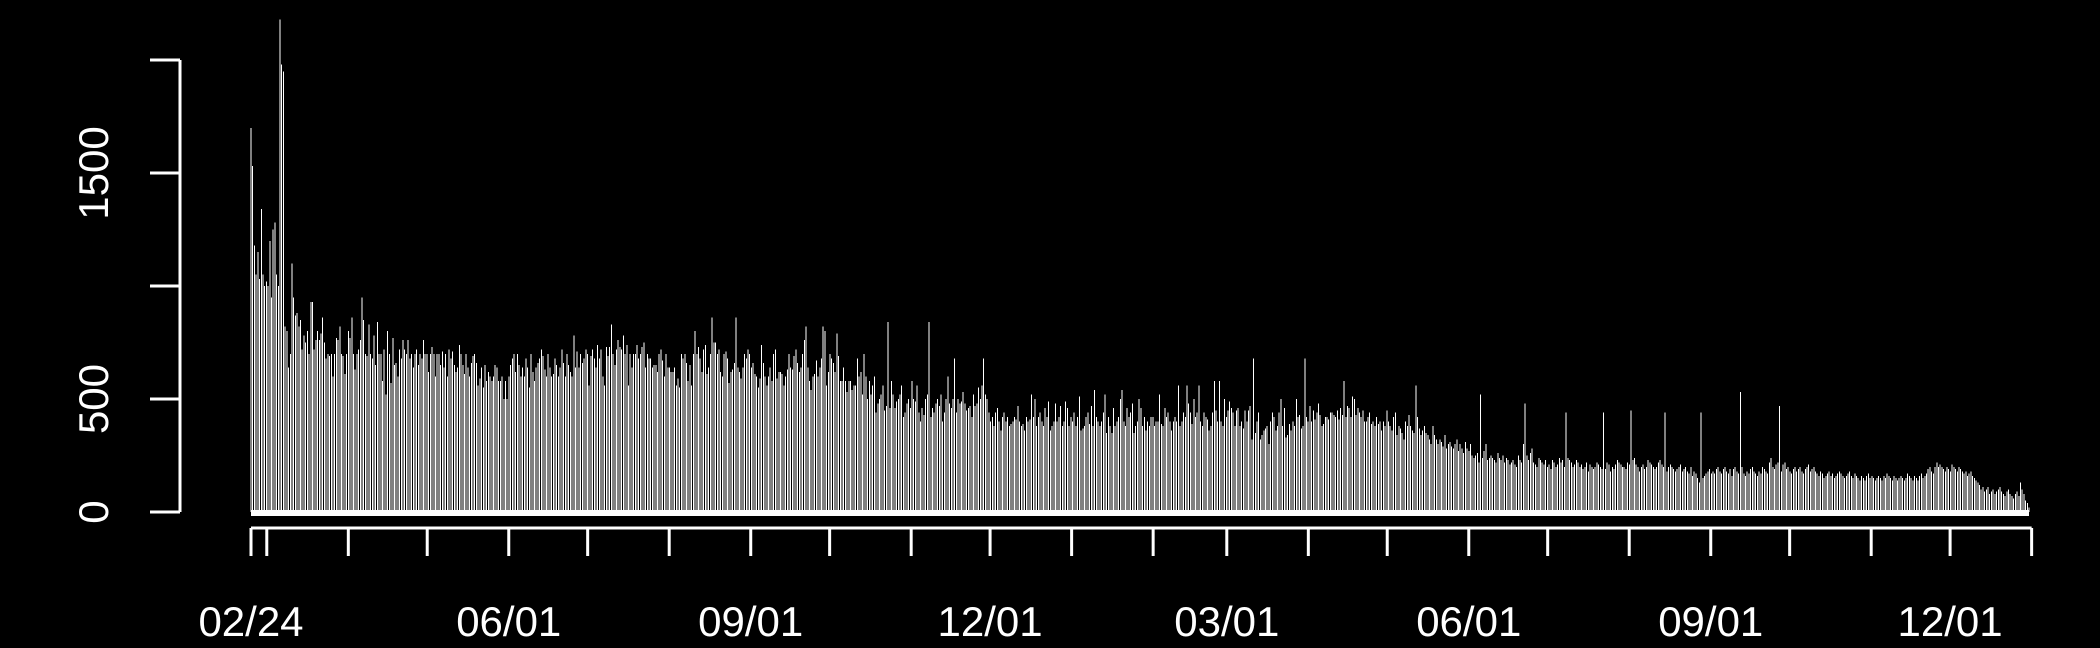 Image resolution: width=2100 pixels, height=648 pixels. What do you see at coordinates (93, 511) in the screenshot?
I see `y-tick-label: 0` at bounding box center [93, 511].